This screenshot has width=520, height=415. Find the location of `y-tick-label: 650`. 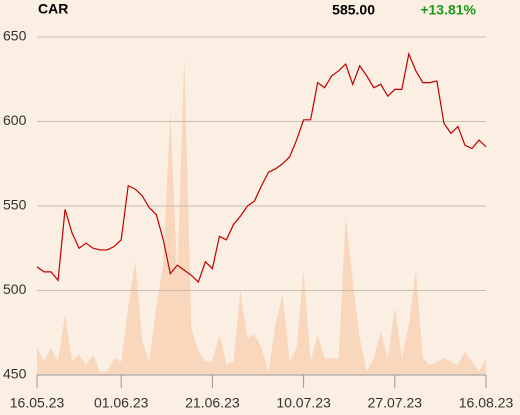

y-tick-label: 650 is located at coordinates (15, 36).